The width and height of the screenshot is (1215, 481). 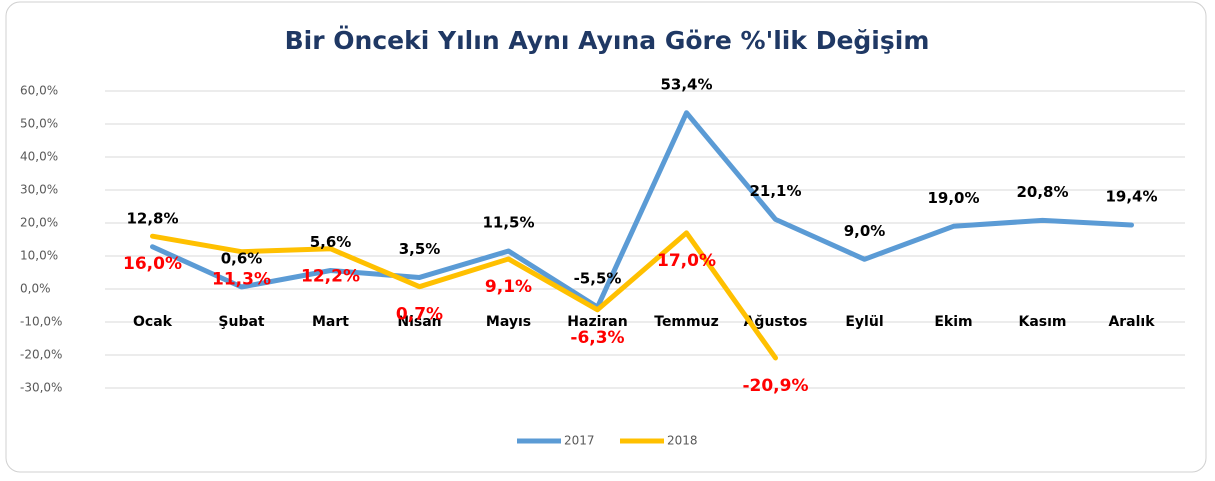 I want to click on y-tick-label: 10,0%, so click(x=39, y=256).